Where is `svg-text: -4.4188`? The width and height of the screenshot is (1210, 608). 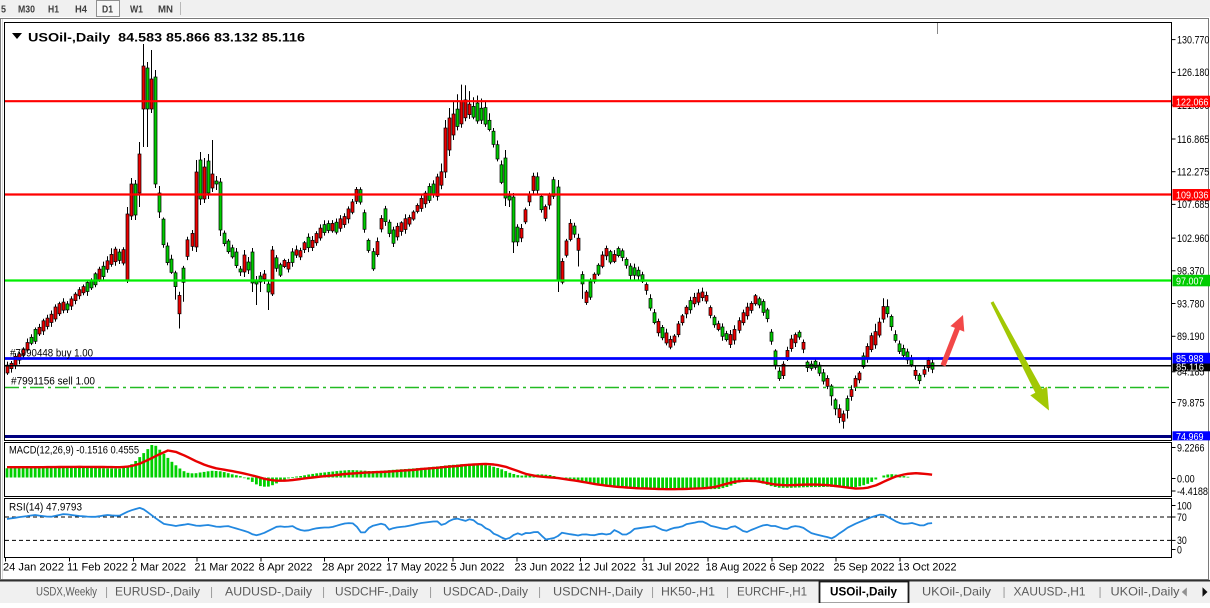
svg-text: -4.4188 is located at coordinates (1192, 492).